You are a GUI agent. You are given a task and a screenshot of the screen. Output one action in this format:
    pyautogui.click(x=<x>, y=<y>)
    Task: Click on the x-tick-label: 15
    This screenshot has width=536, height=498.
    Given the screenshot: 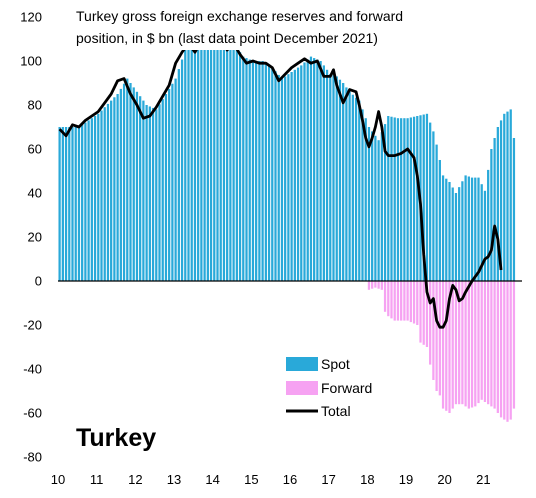 What is the action you would take?
    pyautogui.click(x=251, y=479)
    